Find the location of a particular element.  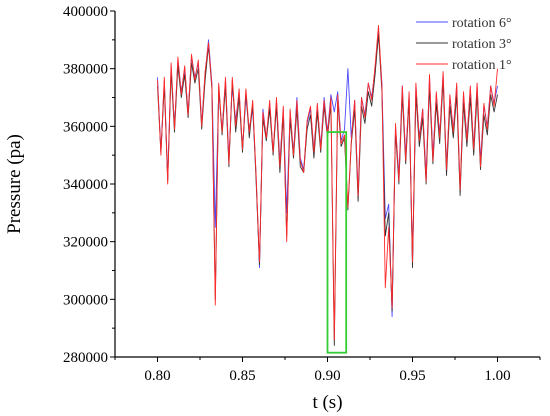

y-tick-label: 400000 is located at coordinates (85, 12).